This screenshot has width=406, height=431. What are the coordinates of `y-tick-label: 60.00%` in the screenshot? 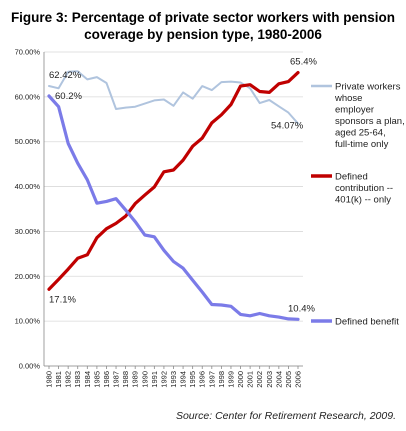 It's located at (28, 96).